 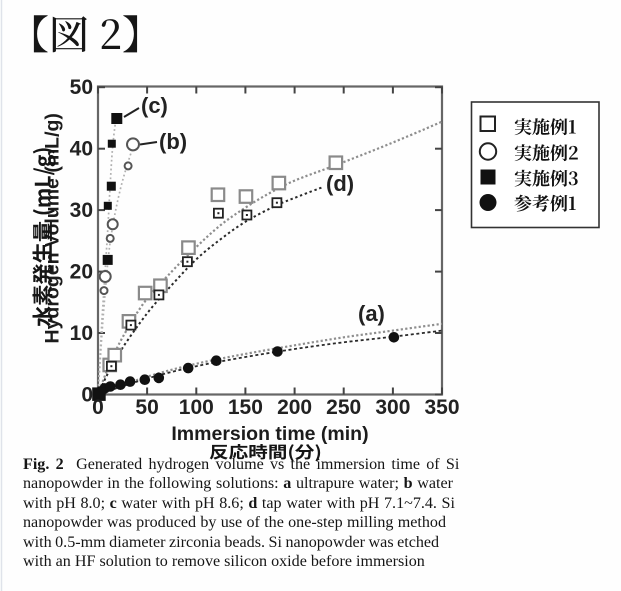 What do you see at coordinates (81, 210) in the screenshot?
I see `svg-text: 30` at bounding box center [81, 210].